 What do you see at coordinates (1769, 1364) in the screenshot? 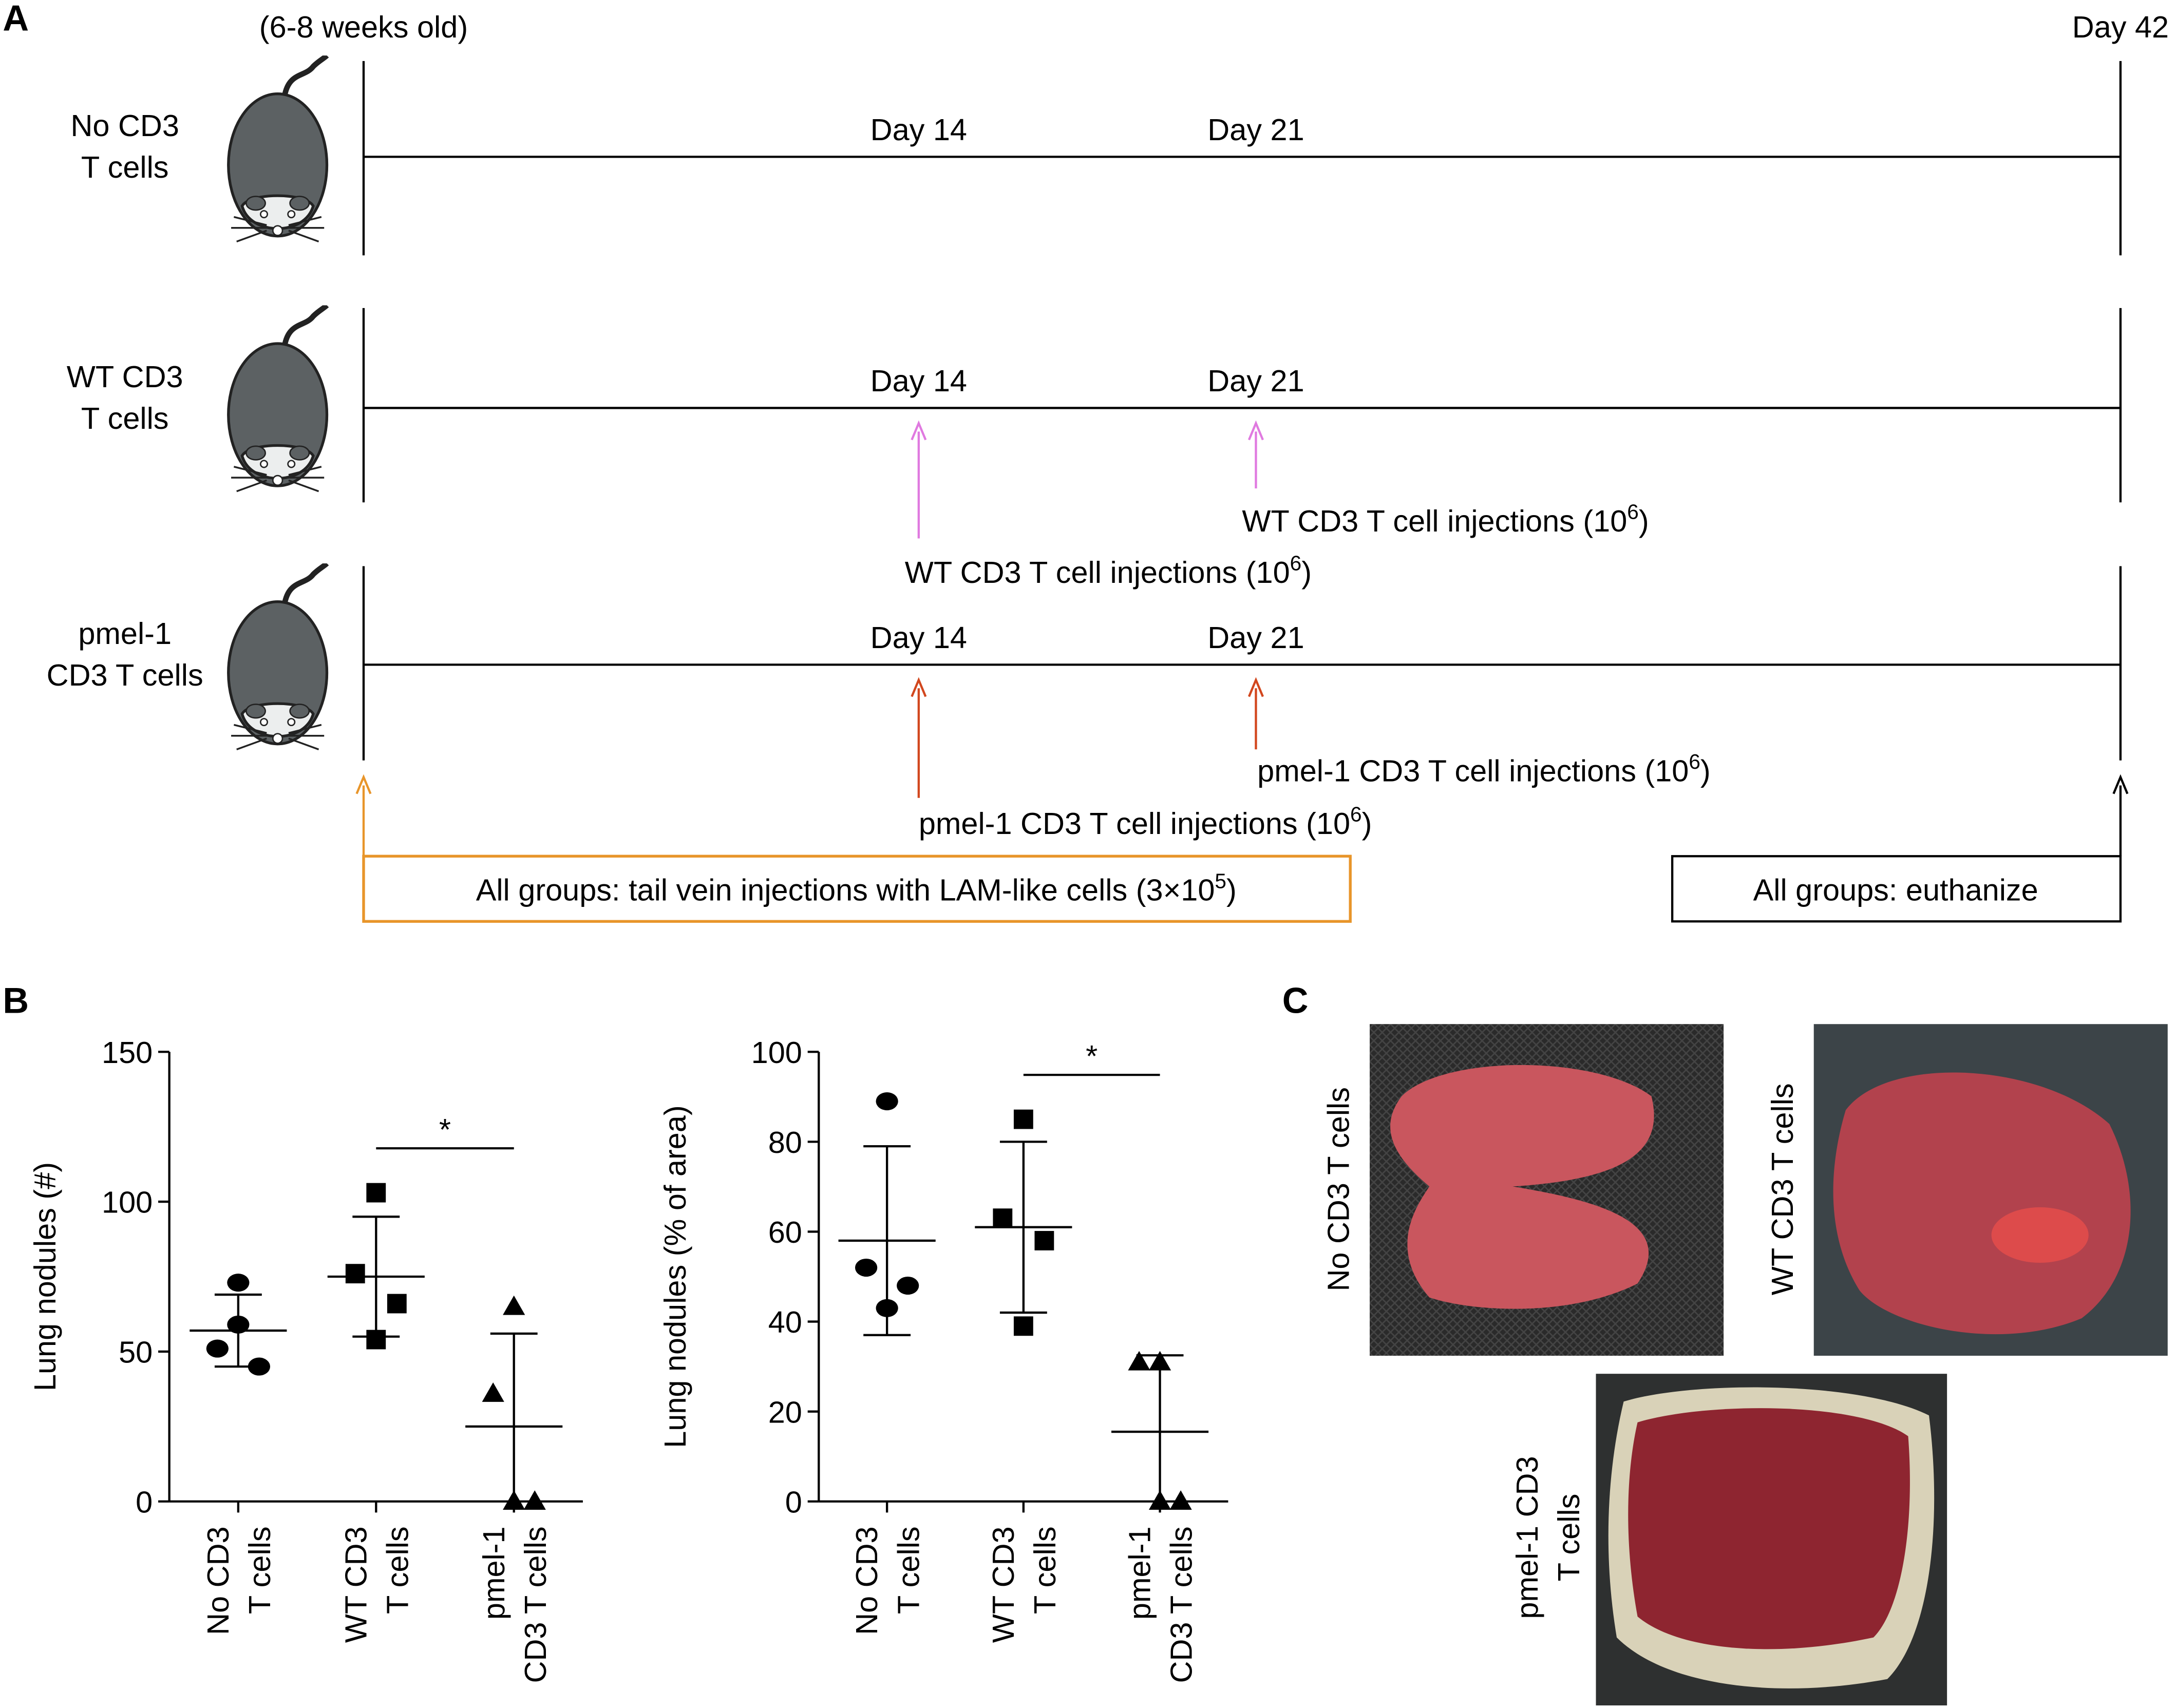
I see `photos` at bounding box center [1769, 1364].